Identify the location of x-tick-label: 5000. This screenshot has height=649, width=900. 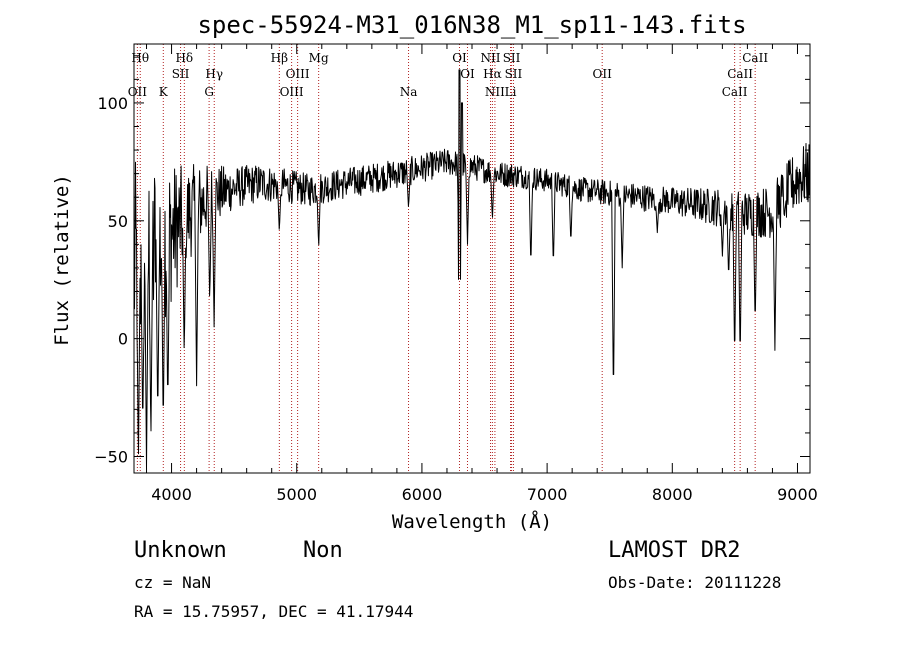
(296, 494).